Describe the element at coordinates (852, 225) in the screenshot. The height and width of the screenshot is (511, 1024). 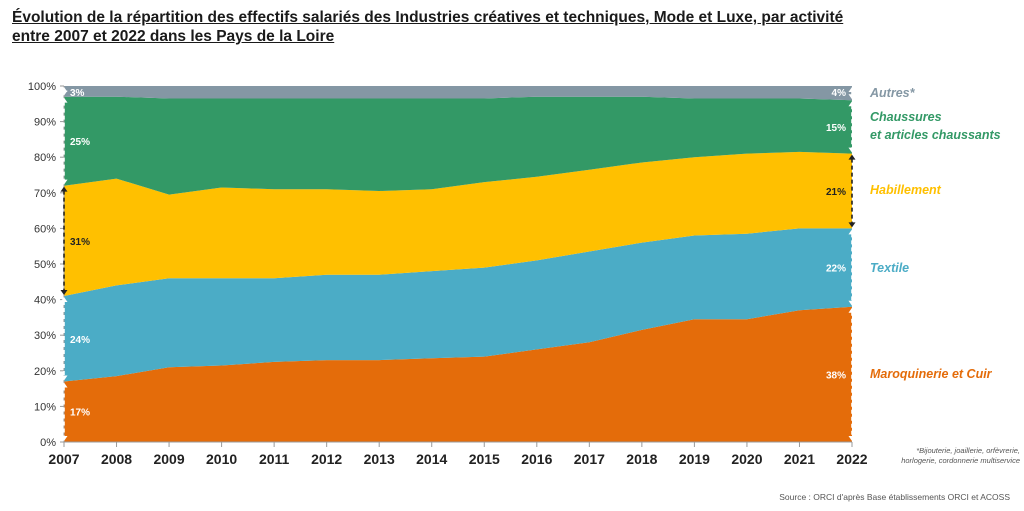
I see `end-arrow-habillement-head-bottom` at that location.